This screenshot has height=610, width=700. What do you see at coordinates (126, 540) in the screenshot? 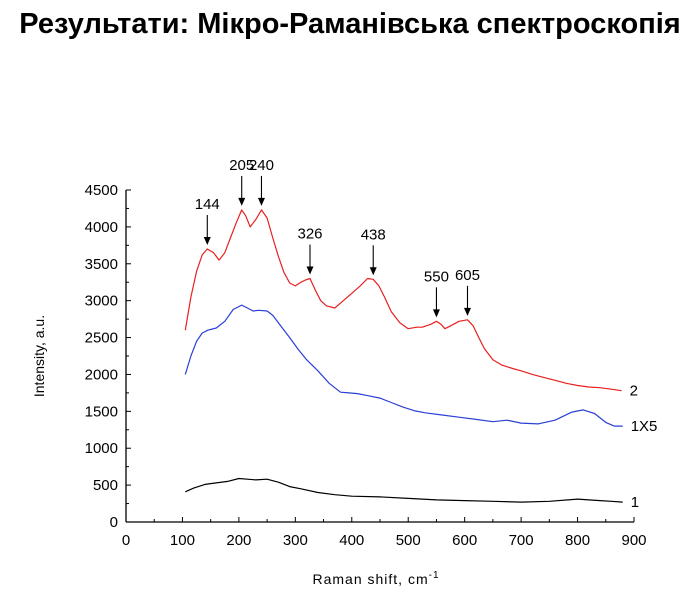
I see `x-tick-label: 0` at bounding box center [126, 540].